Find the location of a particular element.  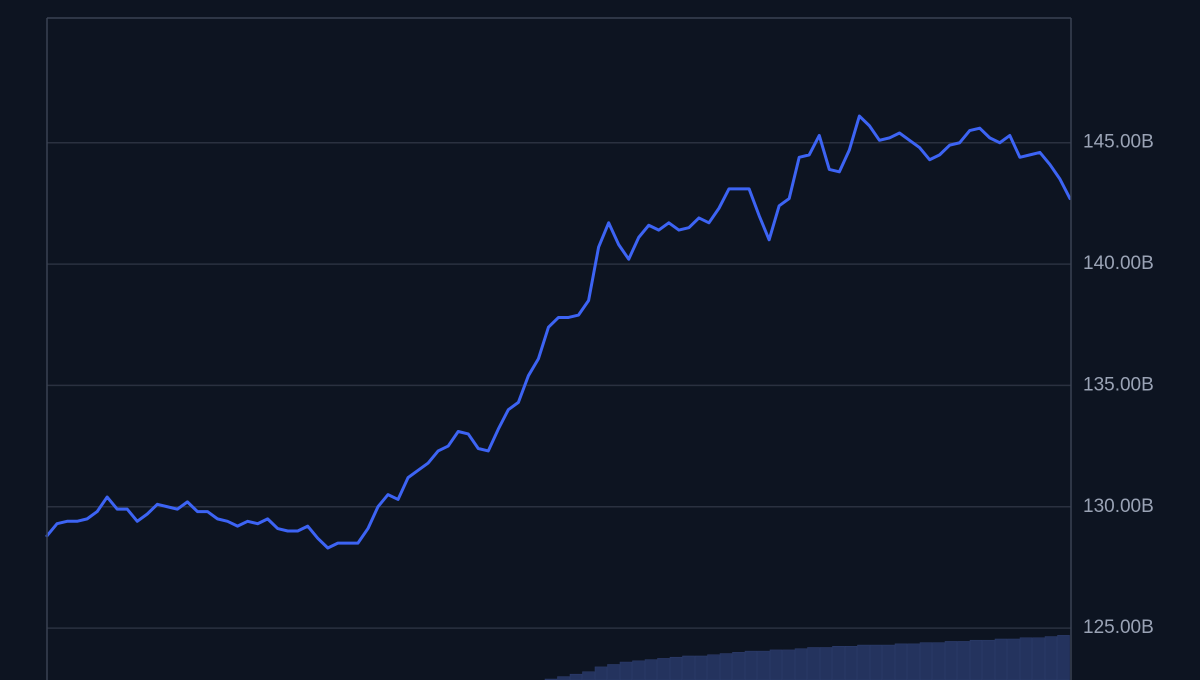

y-tick-label: 135.00B is located at coordinates (1118, 384).